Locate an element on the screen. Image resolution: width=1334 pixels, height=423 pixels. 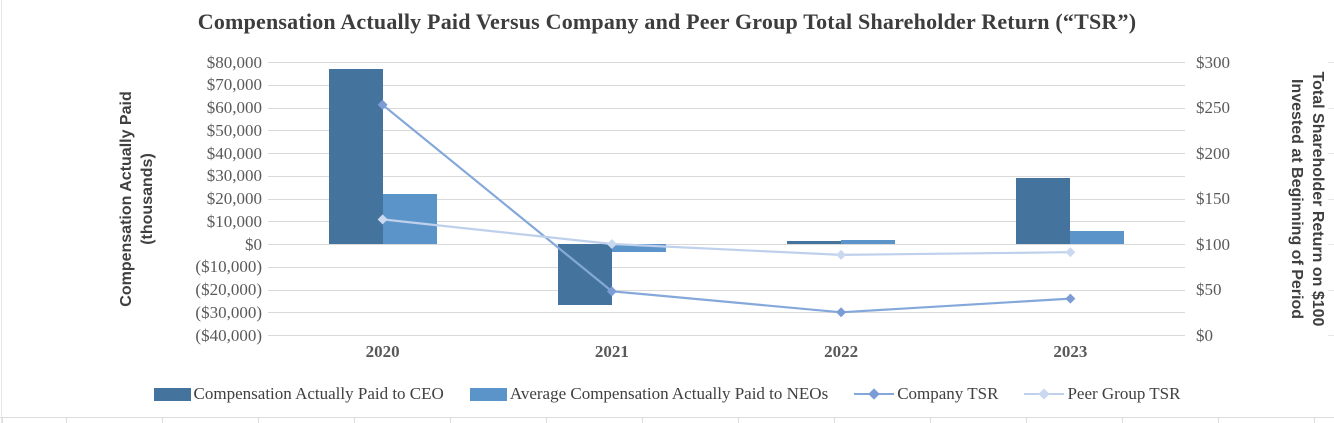
marker-peer-group-tsr-2021 is located at coordinates (611, 244).